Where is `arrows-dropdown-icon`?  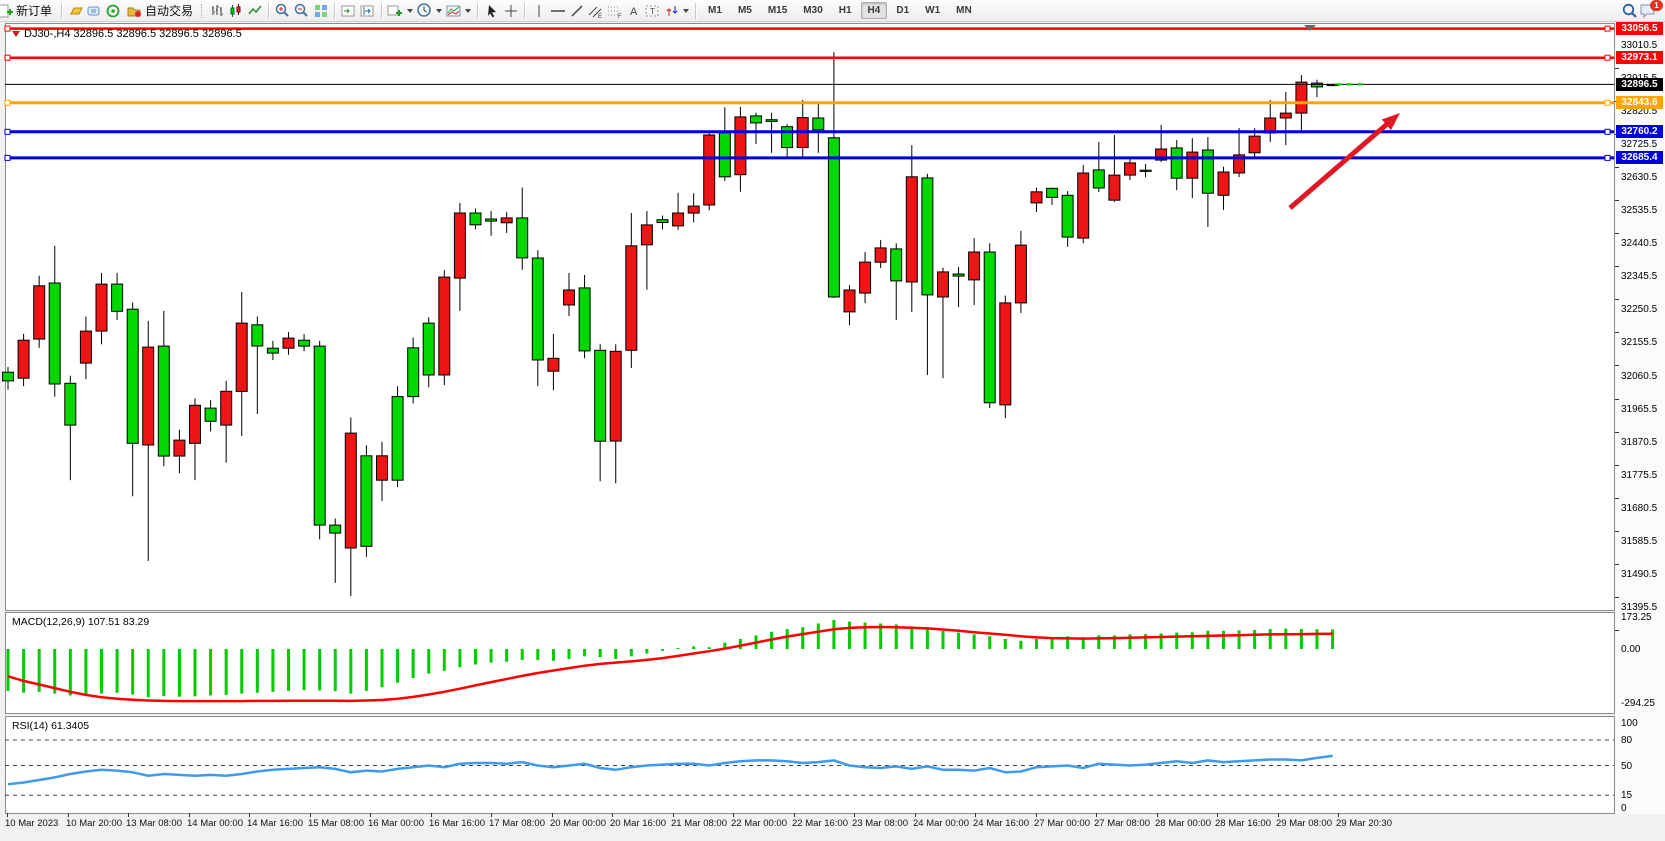 arrows-dropdown-icon is located at coordinates (686, 10).